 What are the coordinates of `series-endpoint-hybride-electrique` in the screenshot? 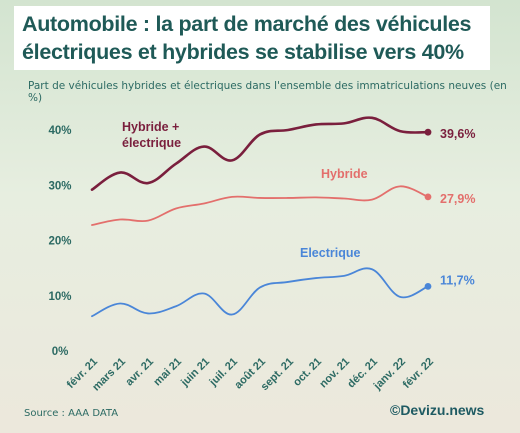 It's located at (428, 132).